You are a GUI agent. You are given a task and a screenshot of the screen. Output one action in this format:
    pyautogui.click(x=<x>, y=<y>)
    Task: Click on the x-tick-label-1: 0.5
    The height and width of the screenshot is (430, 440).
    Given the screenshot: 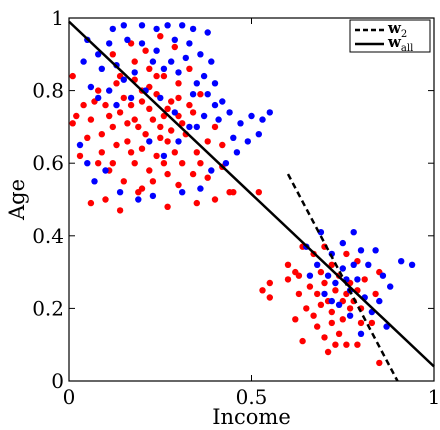 What is the action you would take?
    pyautogui.click(x=252, y=397)
    